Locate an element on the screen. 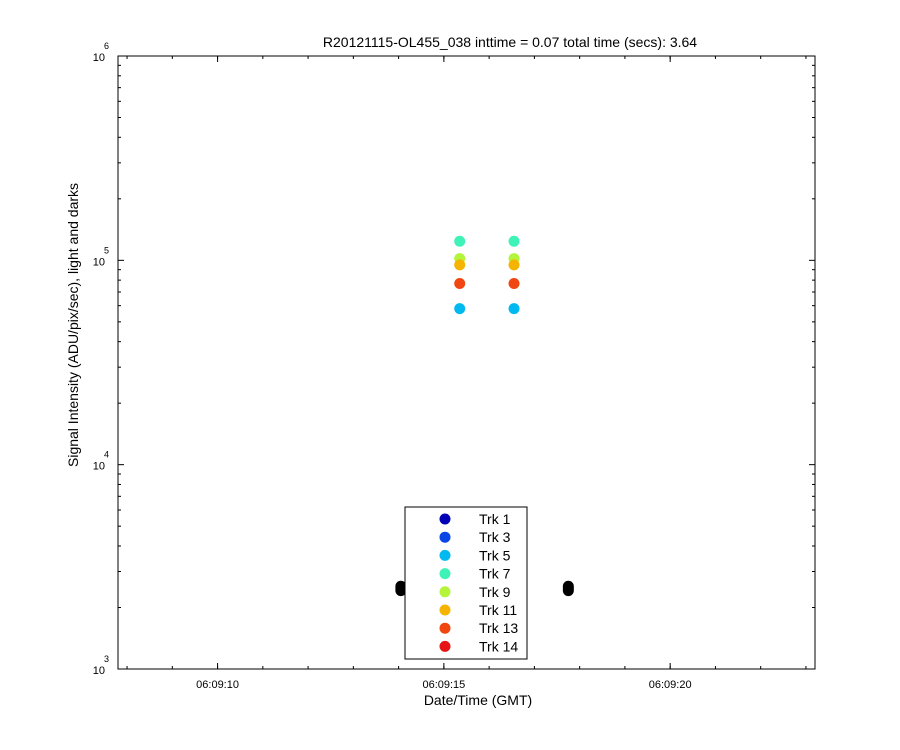 The height and width of the screenshot is (750, 900). legend-label: Trk 3 is located at coordinates (495, 537).